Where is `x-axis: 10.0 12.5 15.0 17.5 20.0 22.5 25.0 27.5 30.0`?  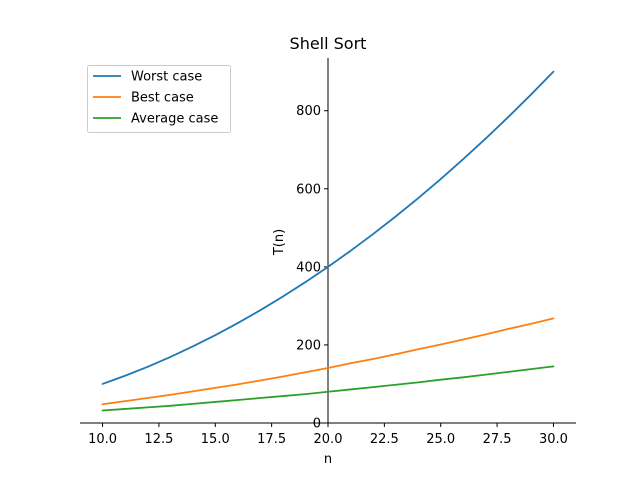 x-axis: 10.0 12.5 15.0 17.5 20.0 22.5 25.0 27.5 30.0 is located at coordinates (328, 434).